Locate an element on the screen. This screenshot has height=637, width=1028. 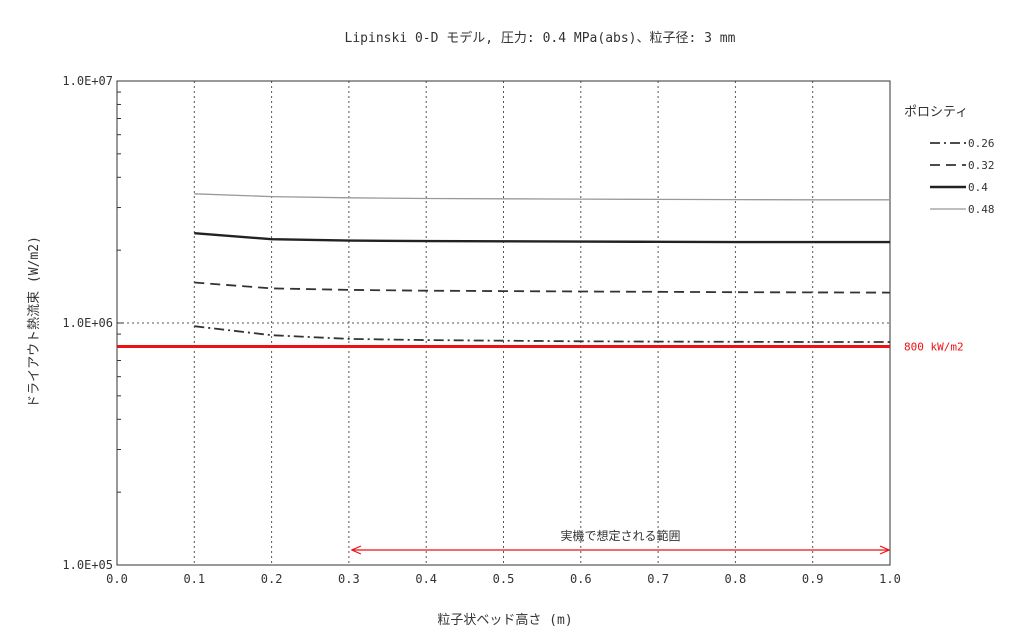
range-arrow-head-left is located at coordinates (356, 550).